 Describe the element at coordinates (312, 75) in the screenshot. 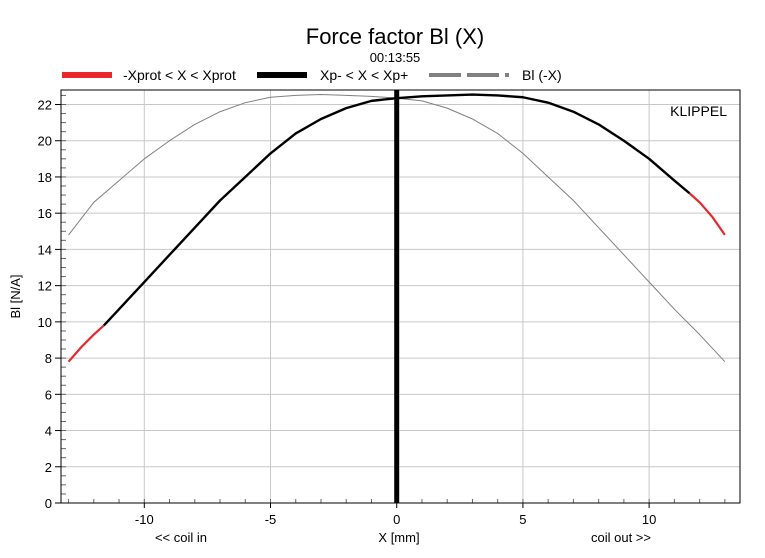

I see `legend: -Xprot < X < Xprot Xp- < X < Xp+ Bl (-X)` at that location.